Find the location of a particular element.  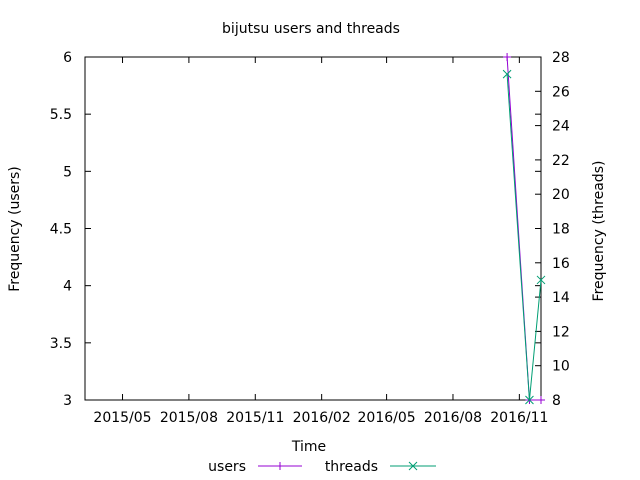

right-axis: 8 10 12 14 16 18 20 22 24 26 28 is located at coordinates (552, 229).